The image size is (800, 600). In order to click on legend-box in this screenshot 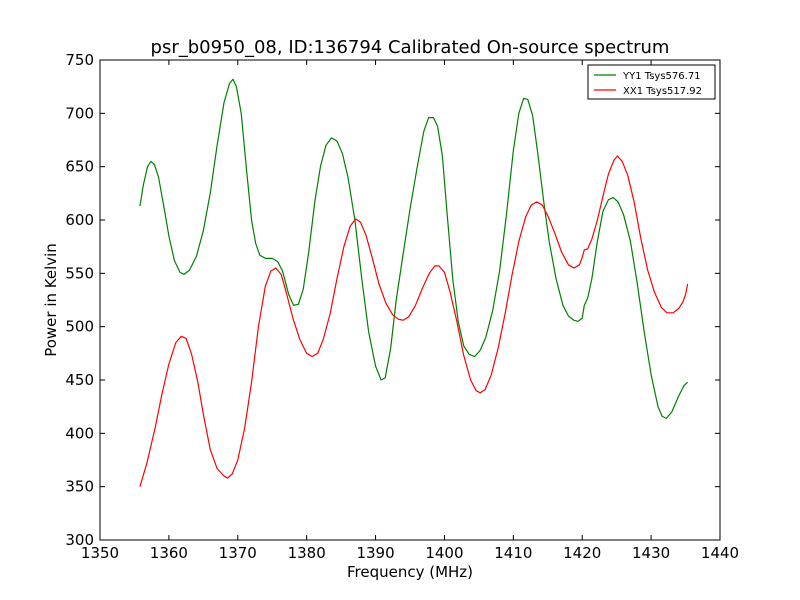, I will do `click(651, 82)`.